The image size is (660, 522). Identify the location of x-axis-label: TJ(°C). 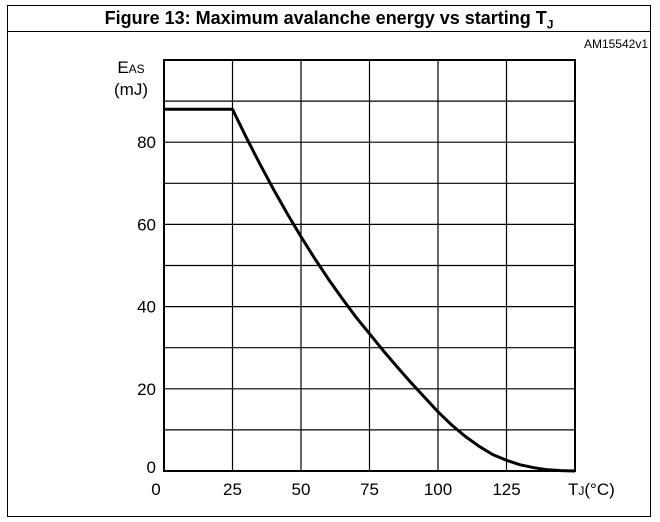
(591, 489).